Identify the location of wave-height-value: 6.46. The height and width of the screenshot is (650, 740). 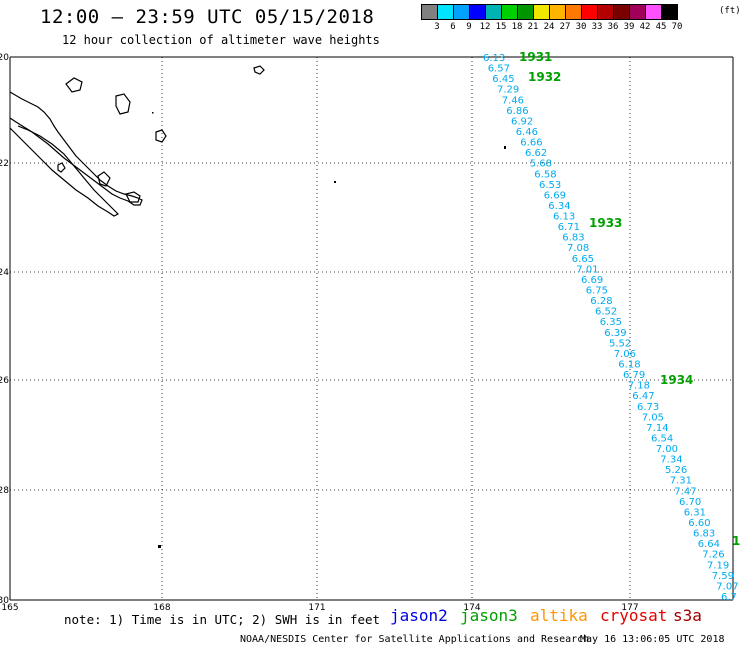
(527, 132).